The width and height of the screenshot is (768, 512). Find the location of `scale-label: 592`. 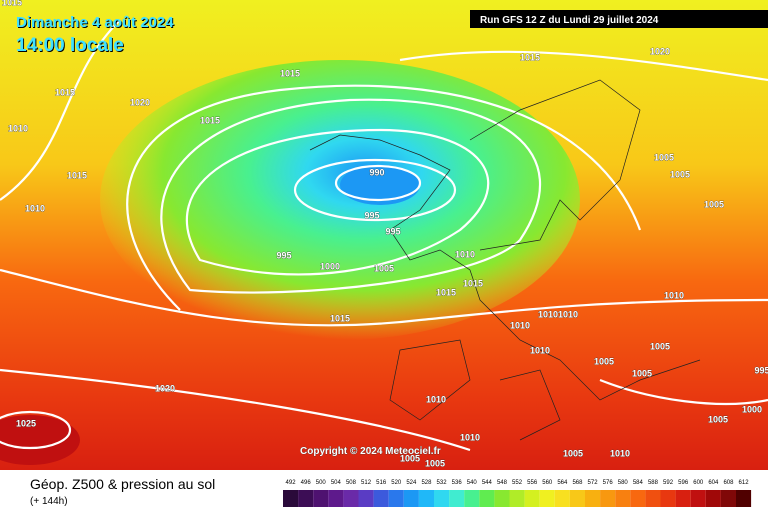

scale-label: 592 is located at coordinates (668, 483).